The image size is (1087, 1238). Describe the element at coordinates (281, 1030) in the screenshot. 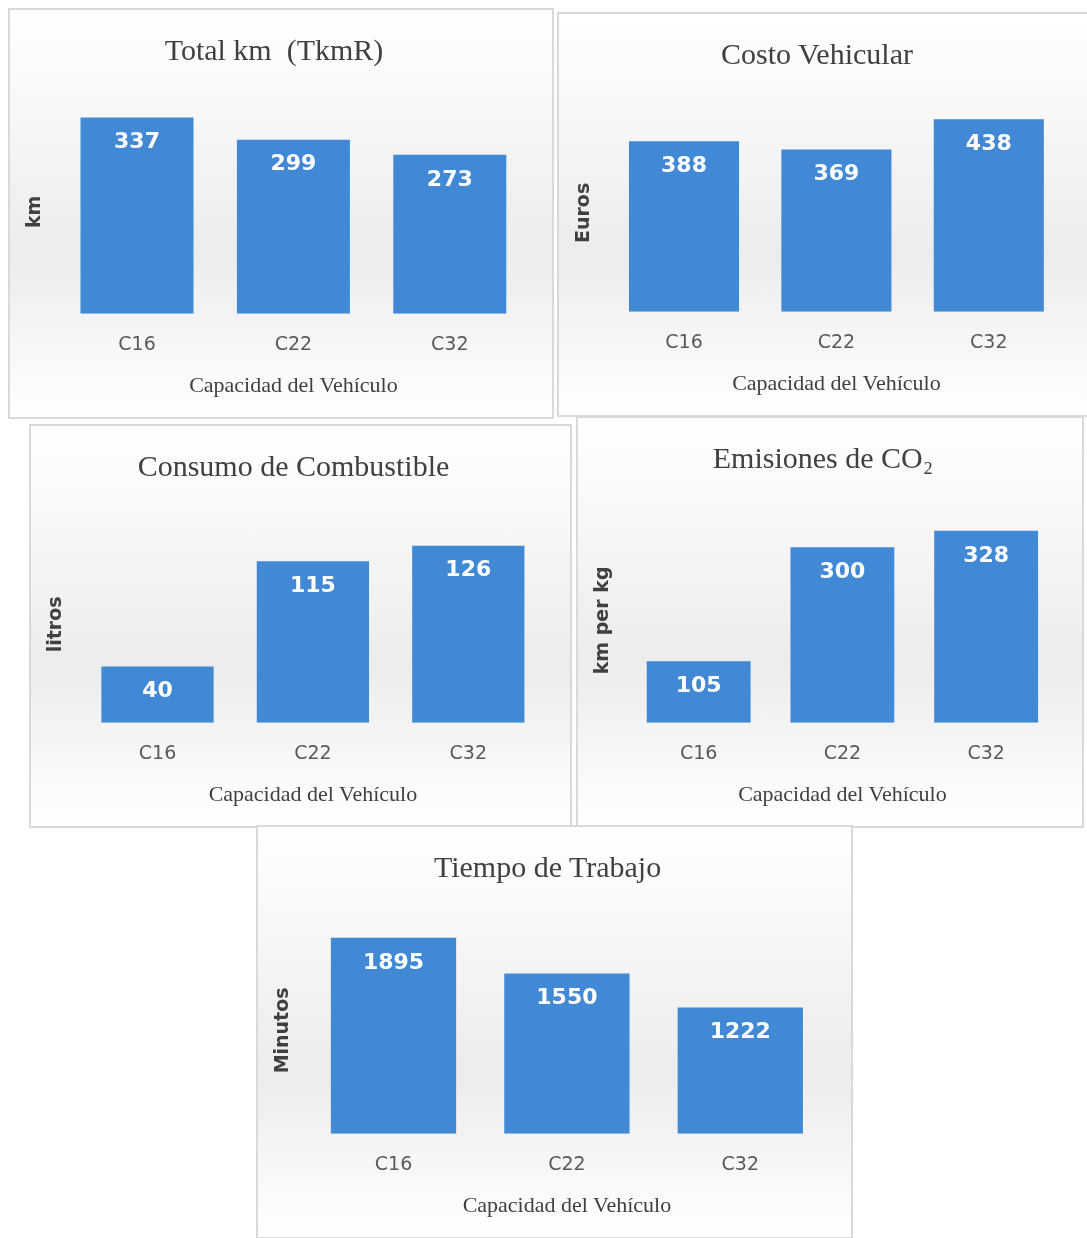

I see `y-axis-title: Minutos` at that location.